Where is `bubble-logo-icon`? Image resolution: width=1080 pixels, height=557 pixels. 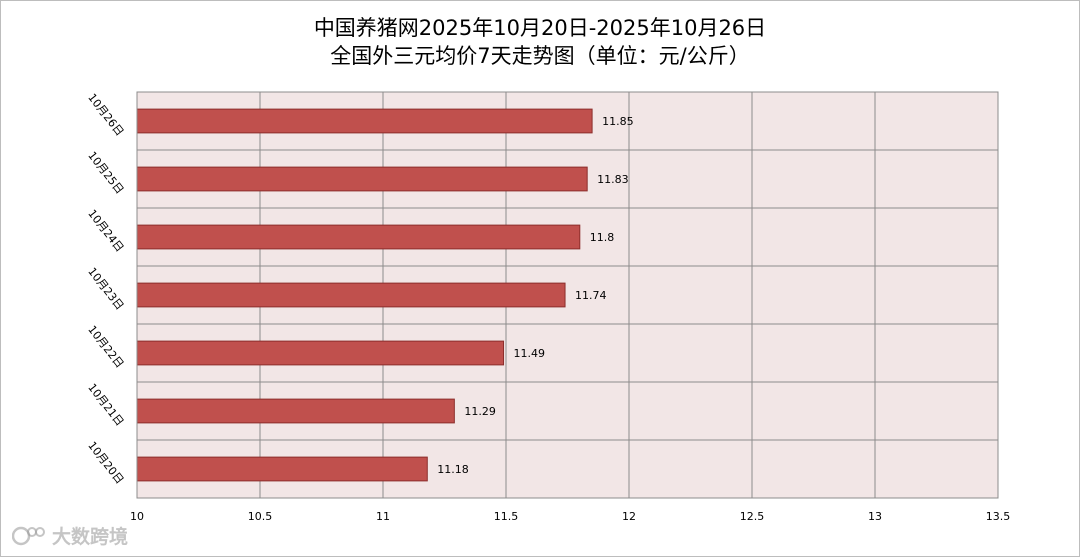 bubble-logo-icon is located at coordinates (28, 535).